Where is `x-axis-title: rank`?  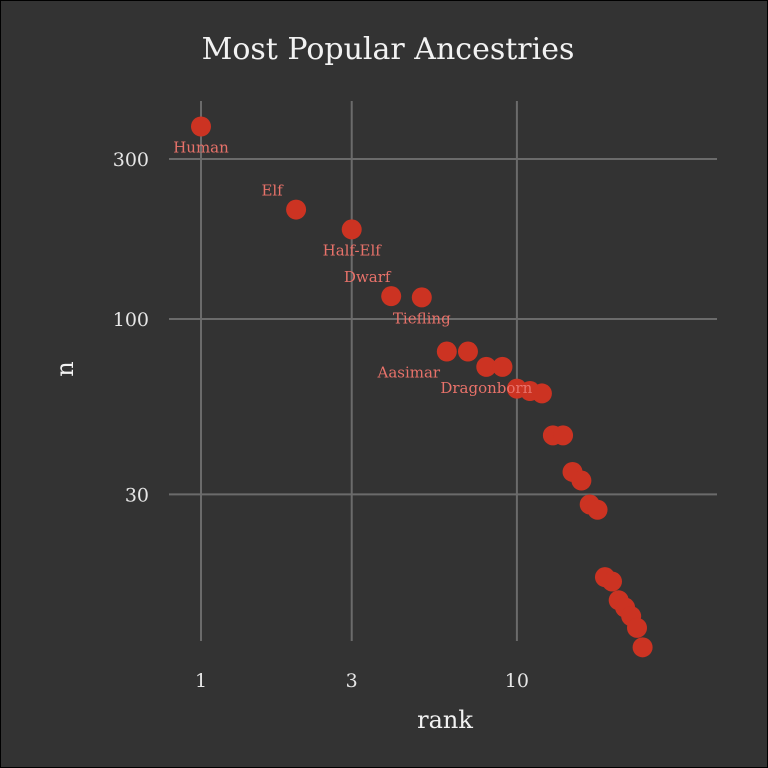
x-axis-title: rank is located at coordinates (445, 720).